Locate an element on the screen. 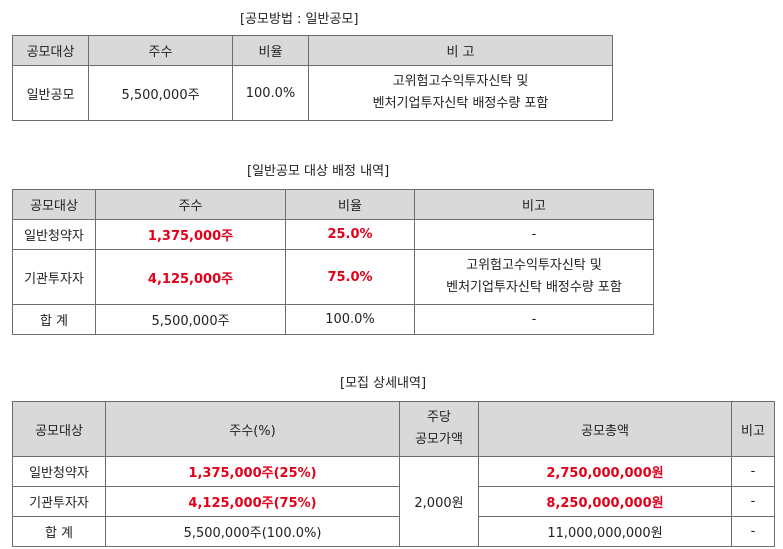  cell-total: 8,250,000,000원 is located at coordinates (605, 501).